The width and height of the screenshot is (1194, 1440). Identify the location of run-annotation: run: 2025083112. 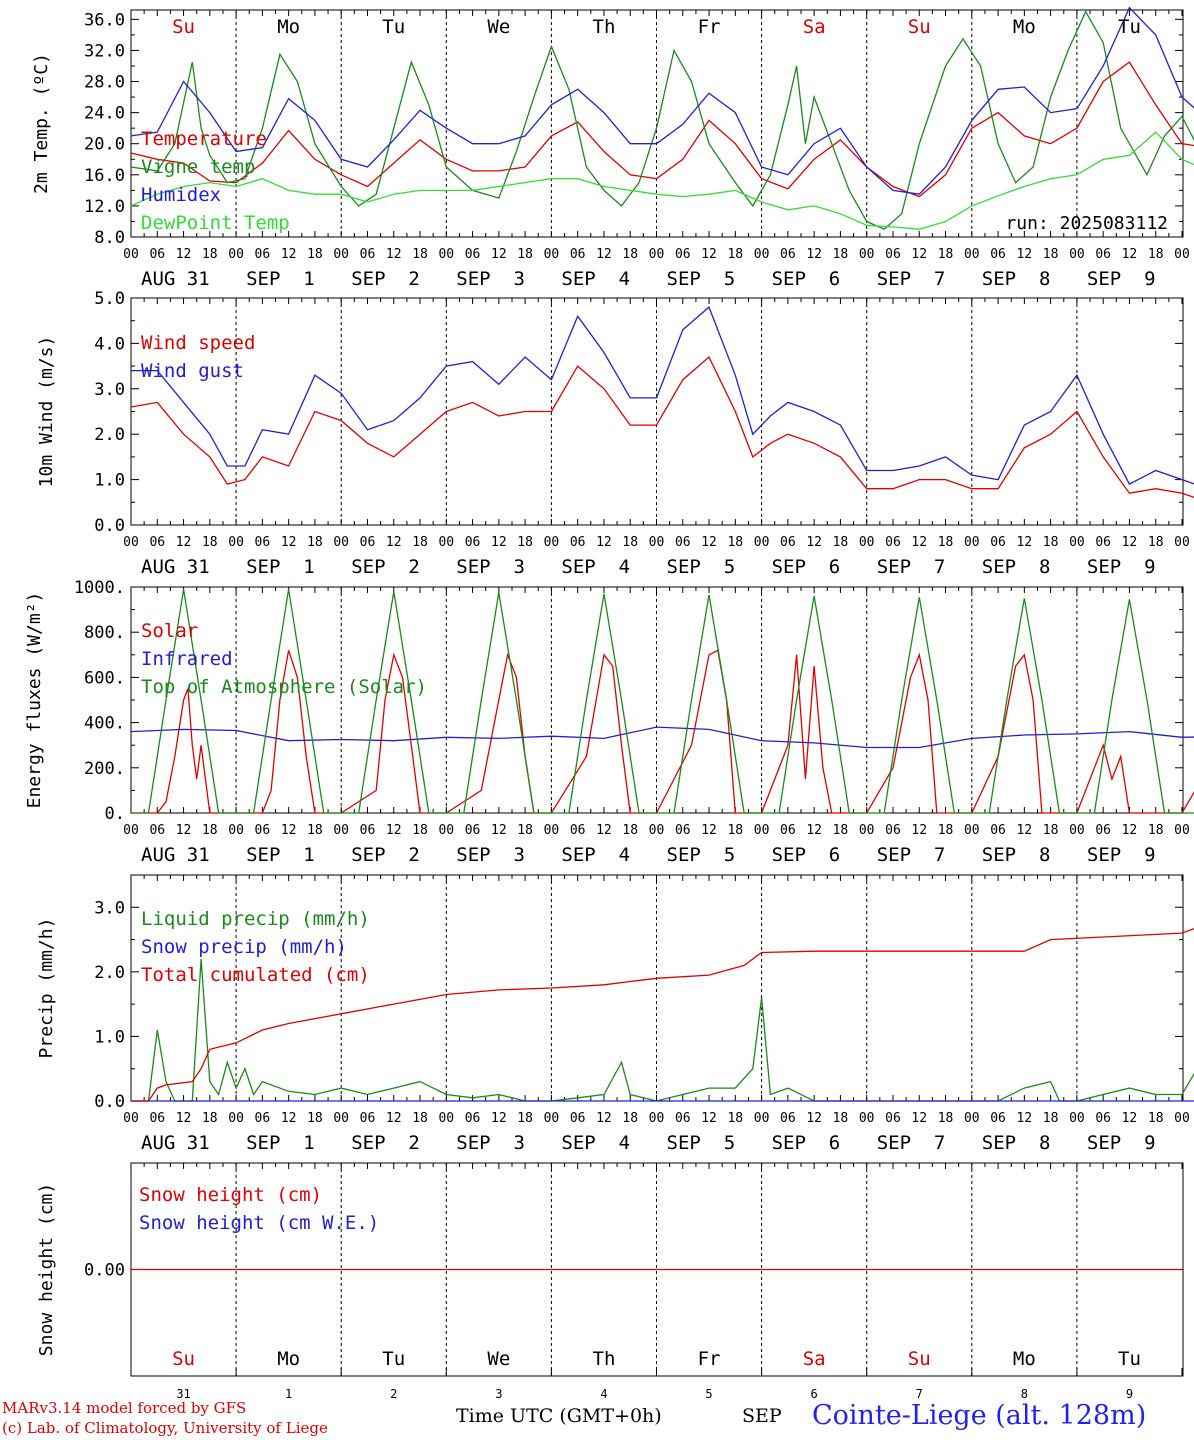
(1086, 223).